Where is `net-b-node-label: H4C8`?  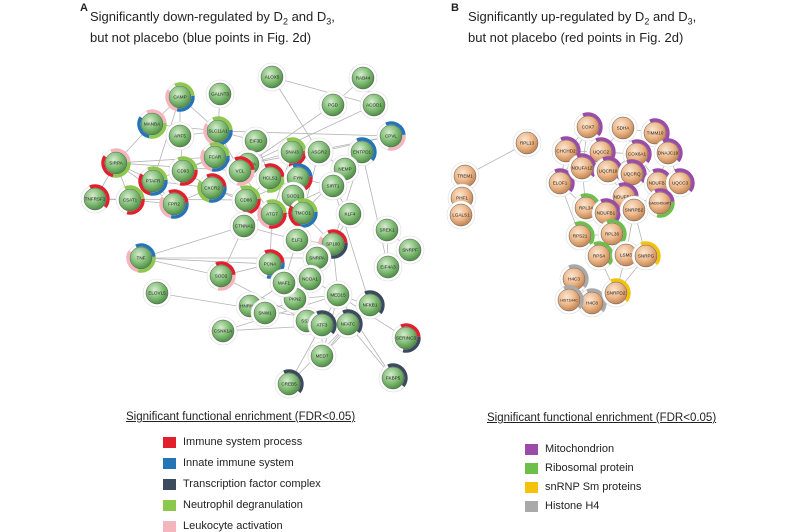
net-b-node-label: H4C8 is located at coordinates (592, 303).